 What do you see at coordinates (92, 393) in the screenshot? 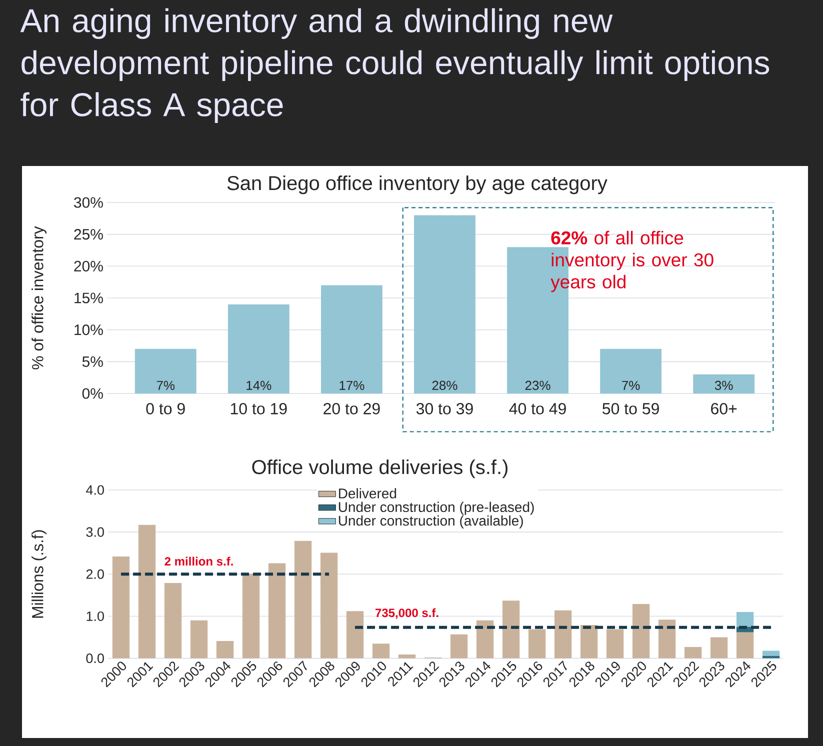
I see `y-tick-label: 0%` at bounding box center [92, 393].